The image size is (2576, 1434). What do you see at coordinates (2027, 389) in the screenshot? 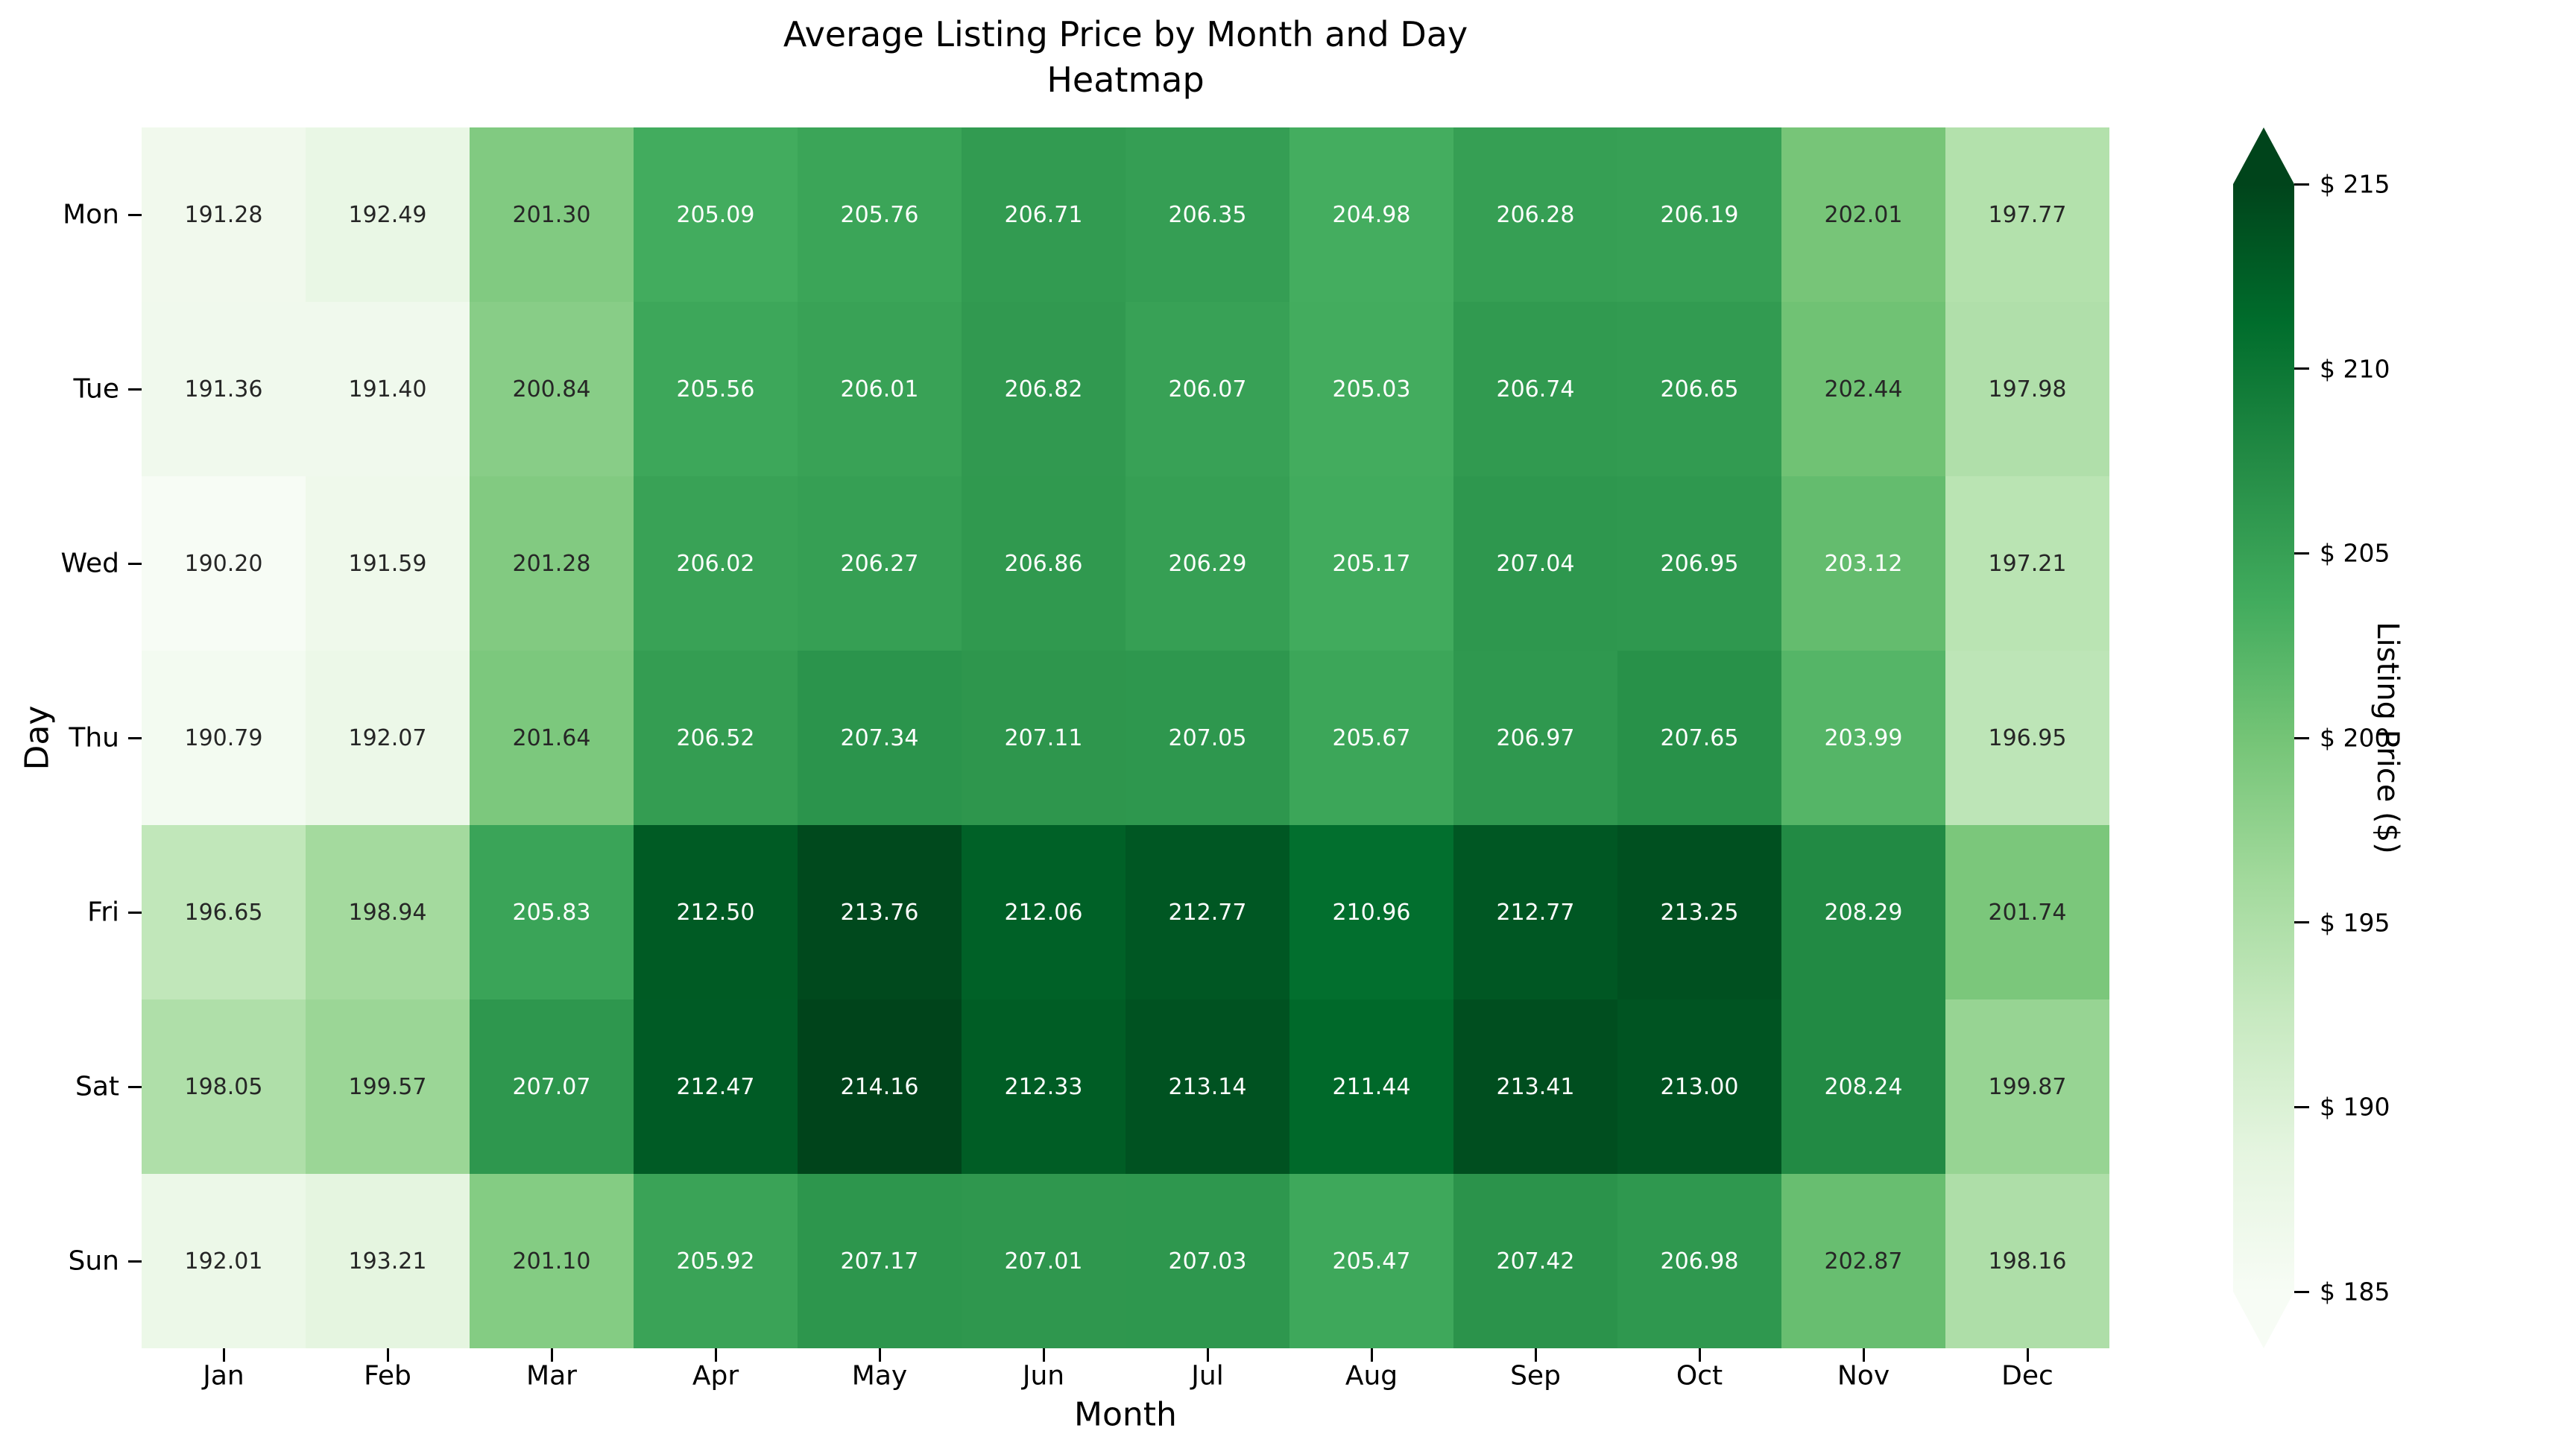
I see `heatmap-cell: 197.98` at bounding box center [2027, 389].